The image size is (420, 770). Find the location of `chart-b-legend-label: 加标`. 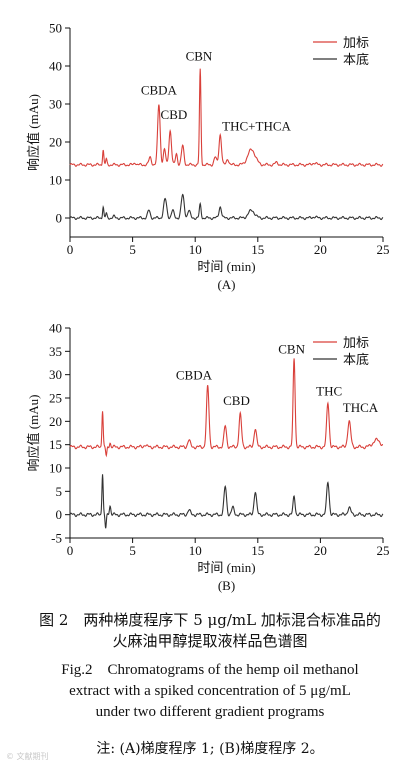

chart-b-legend-label: 加标 is located at coordinates (356, 342).